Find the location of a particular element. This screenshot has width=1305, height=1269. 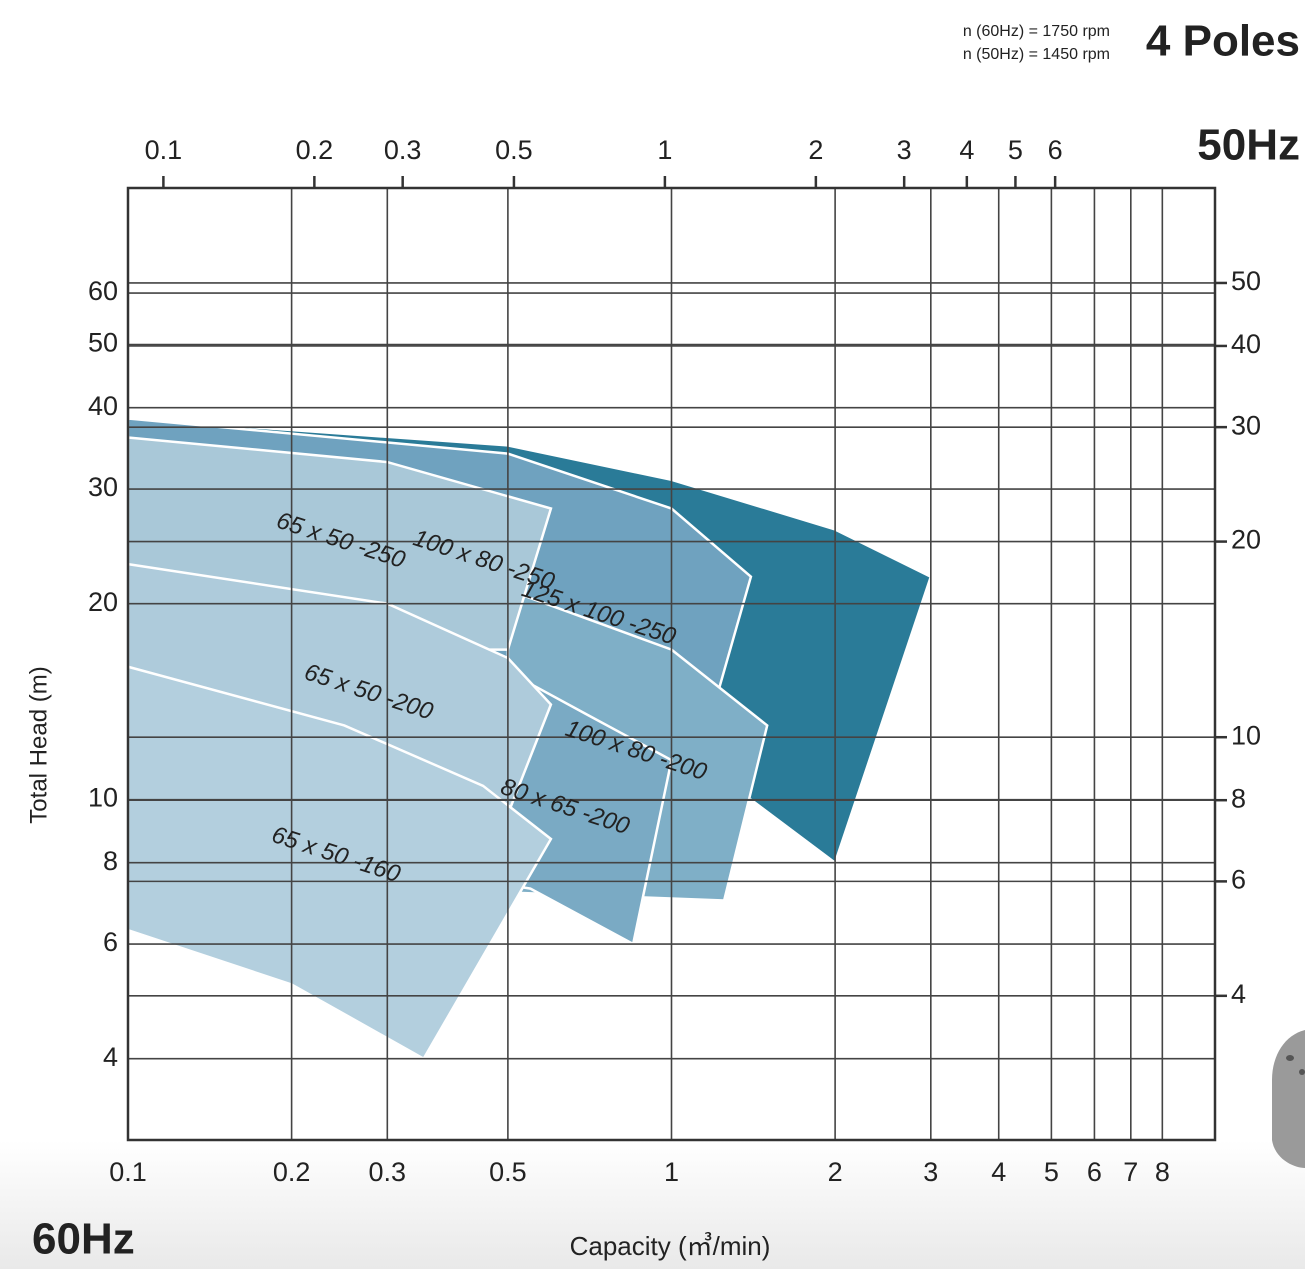

x2-tick-label: 1 is located at coordinates (664, 150).